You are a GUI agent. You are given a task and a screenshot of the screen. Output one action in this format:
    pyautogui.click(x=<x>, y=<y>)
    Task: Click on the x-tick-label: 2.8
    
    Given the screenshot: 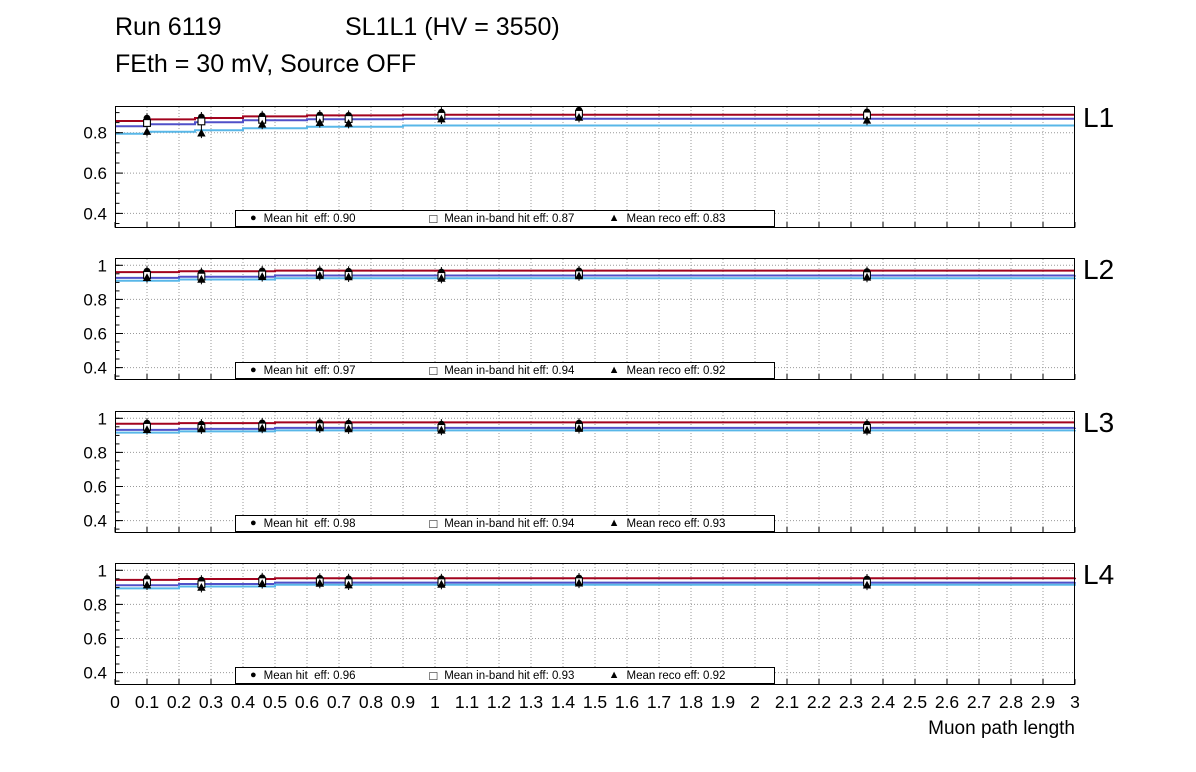 What is the action you would take?
    pyautogui.click(x=1011, y=702)
    